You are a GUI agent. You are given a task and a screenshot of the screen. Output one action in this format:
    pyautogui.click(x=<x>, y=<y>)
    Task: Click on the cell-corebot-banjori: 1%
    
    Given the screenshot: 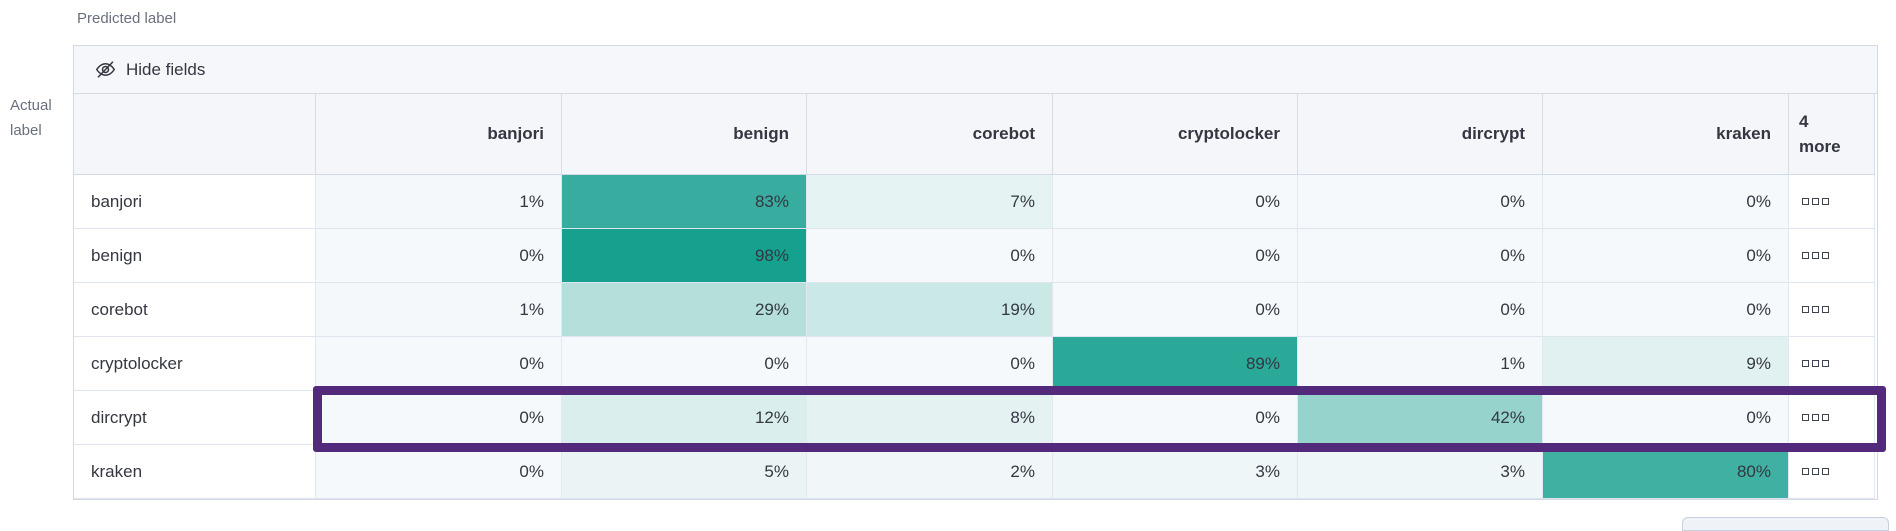 What is the action you would take?
    pyautogui.click(x=439, y=310)
    